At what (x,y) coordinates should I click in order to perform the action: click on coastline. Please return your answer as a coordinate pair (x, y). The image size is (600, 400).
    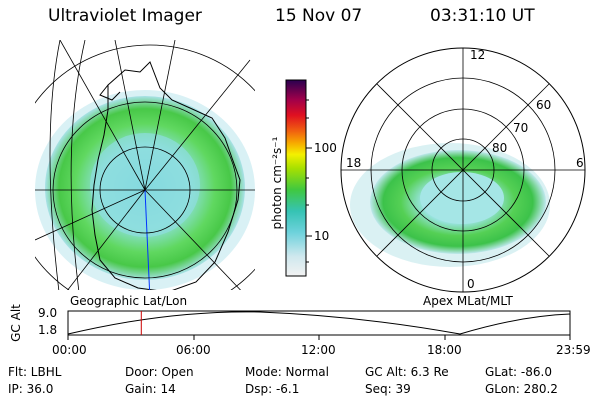
    Looking at the image, I should click on (166, 175).